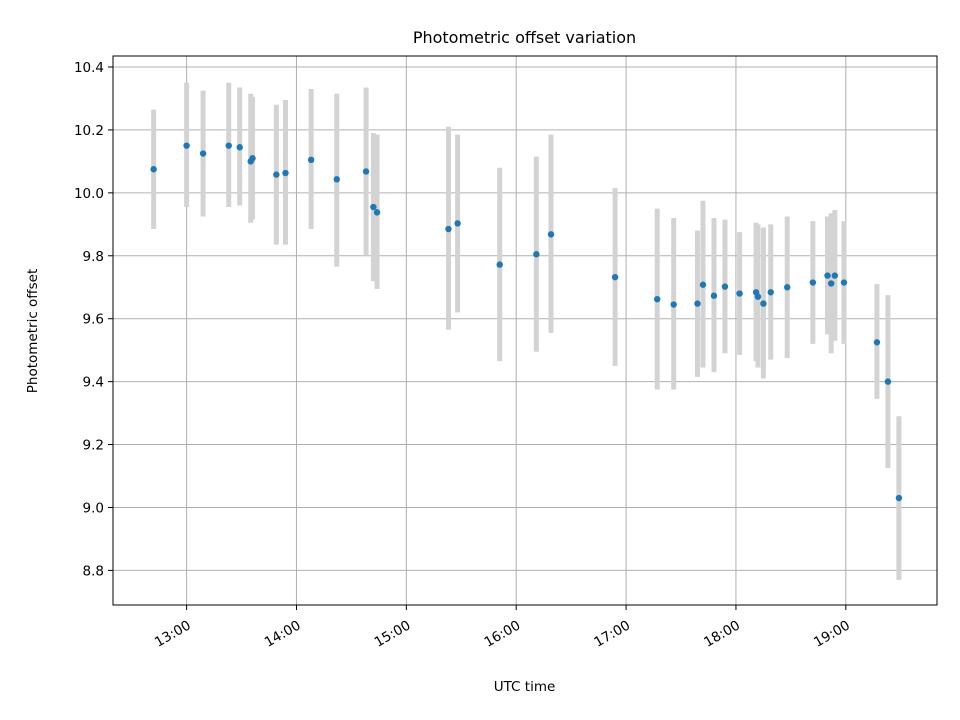  What do you see at coordinates (524, 37) in the screenshot?
I see `chart-title: Photometric offset variation` at bounding box center [524, 37].